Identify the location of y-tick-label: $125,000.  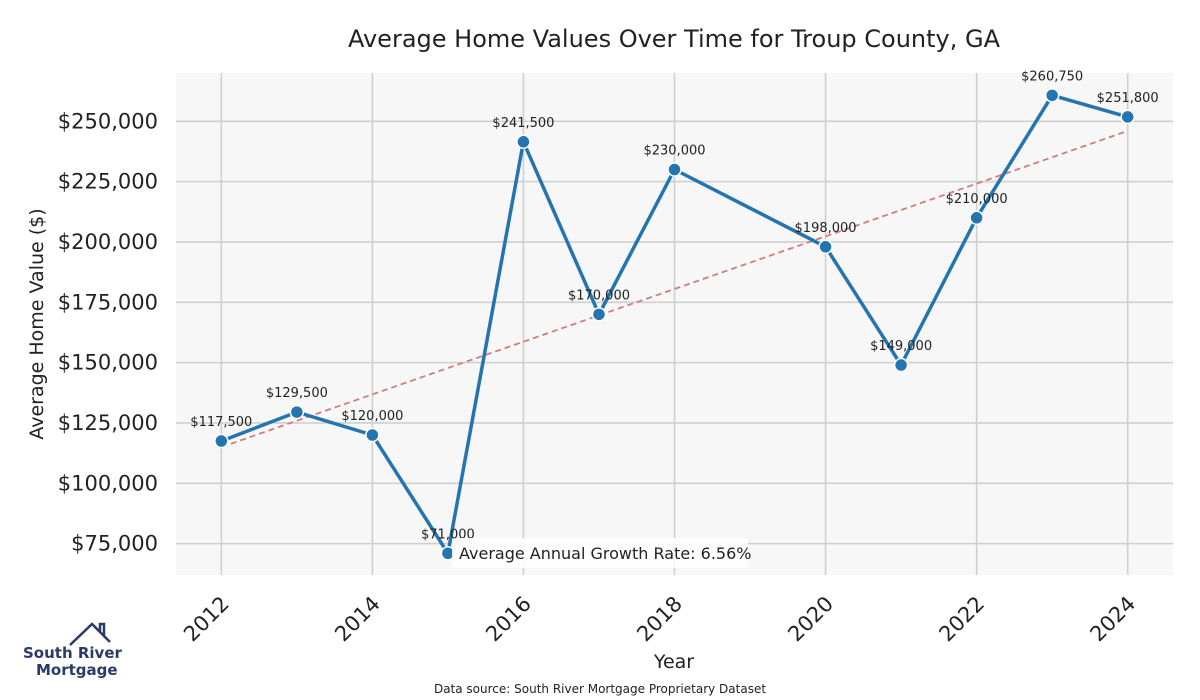
(108, 423).